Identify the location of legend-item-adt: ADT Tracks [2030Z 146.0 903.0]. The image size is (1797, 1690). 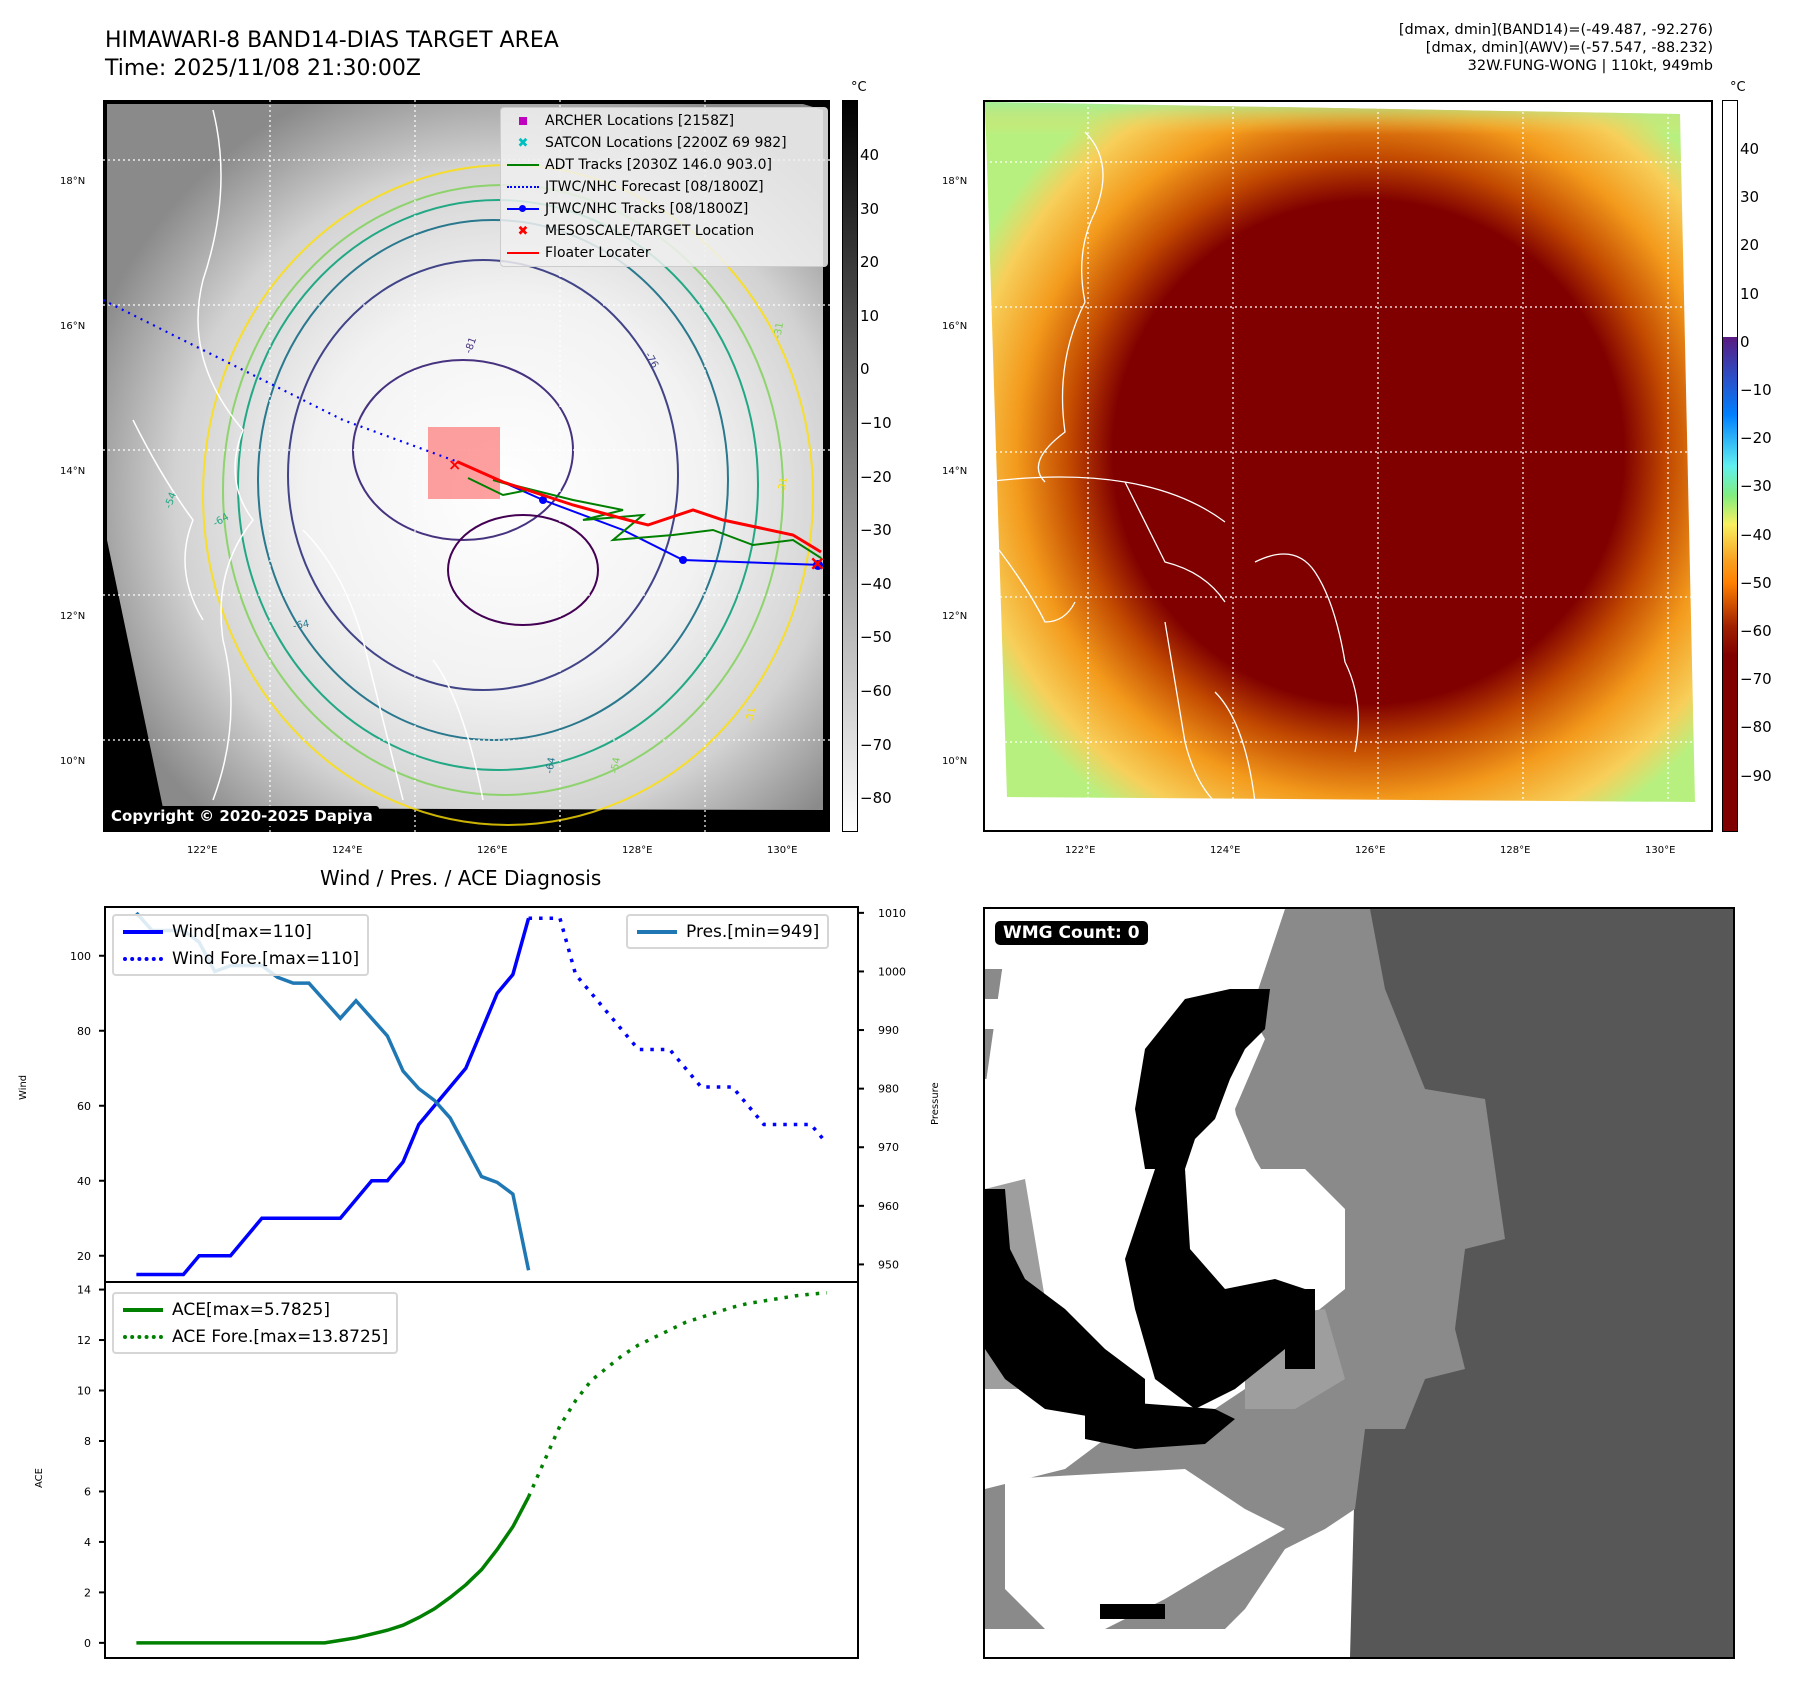
(664, 165).